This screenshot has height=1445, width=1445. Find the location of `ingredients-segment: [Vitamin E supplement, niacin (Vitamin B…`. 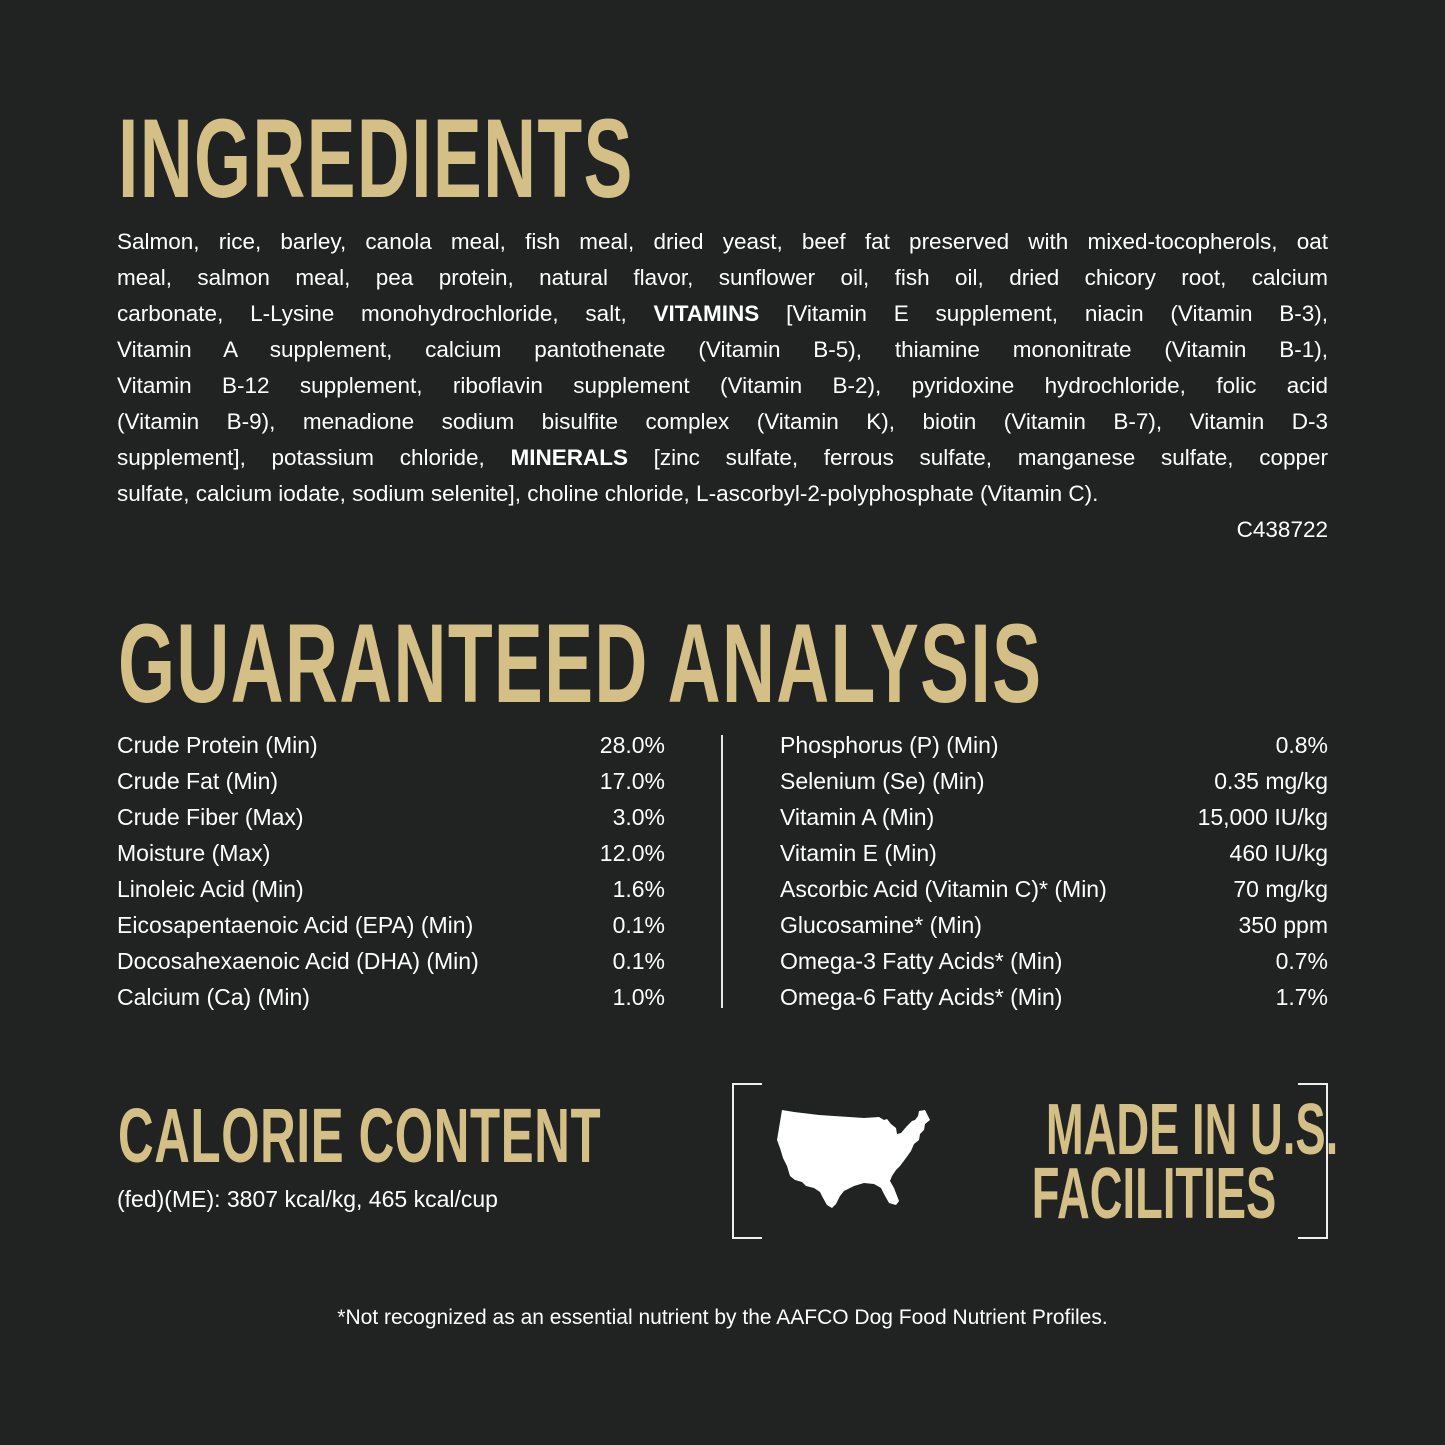

ingredients-segment: [Vitamin E supplement, niacin (Vitamin B… is located at coordinates (1043, 313).